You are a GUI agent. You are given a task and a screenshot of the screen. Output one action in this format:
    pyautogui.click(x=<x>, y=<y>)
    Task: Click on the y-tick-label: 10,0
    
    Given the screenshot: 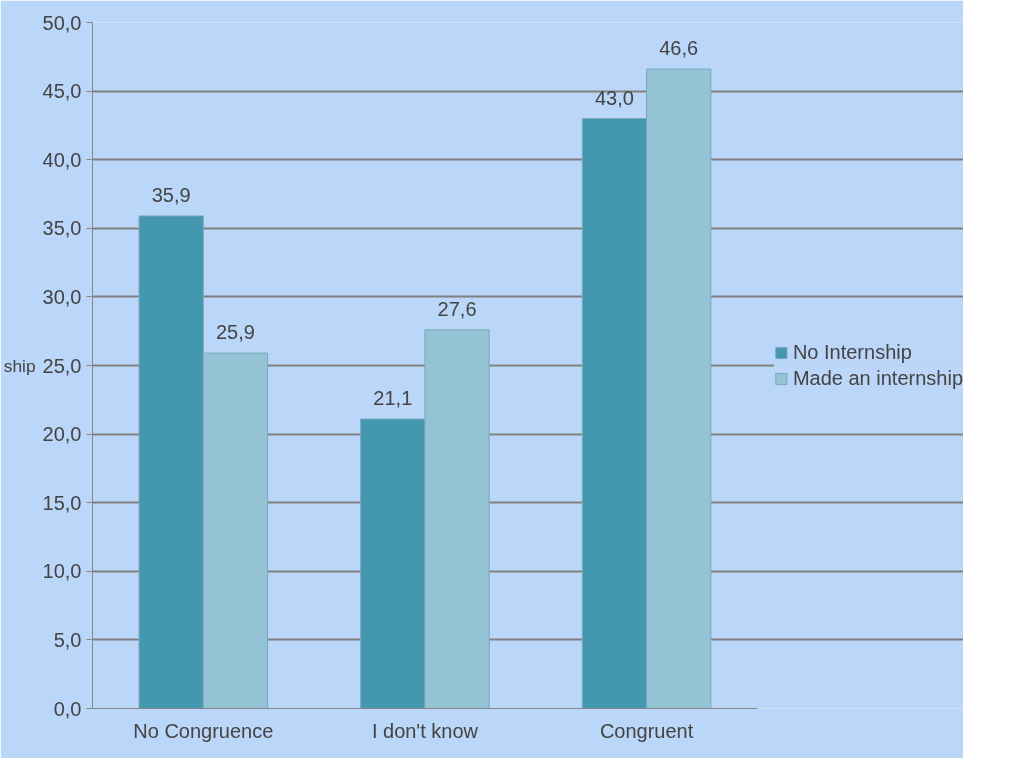 What is the action you would take?
    pyautogui.click(x=62, y=571)
    